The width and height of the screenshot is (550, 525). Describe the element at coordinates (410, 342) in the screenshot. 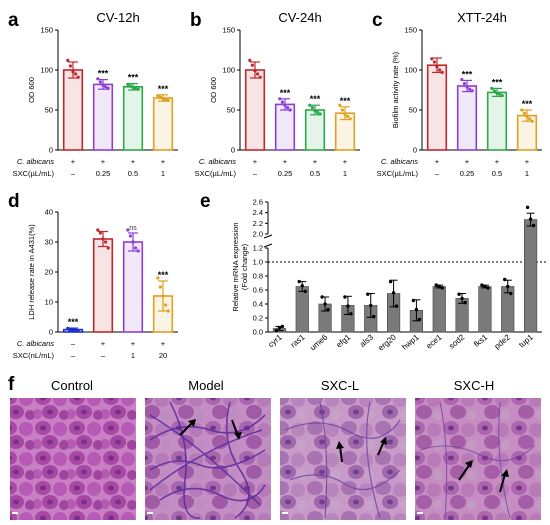

I see `x-tick-label: hwp1` at that location.